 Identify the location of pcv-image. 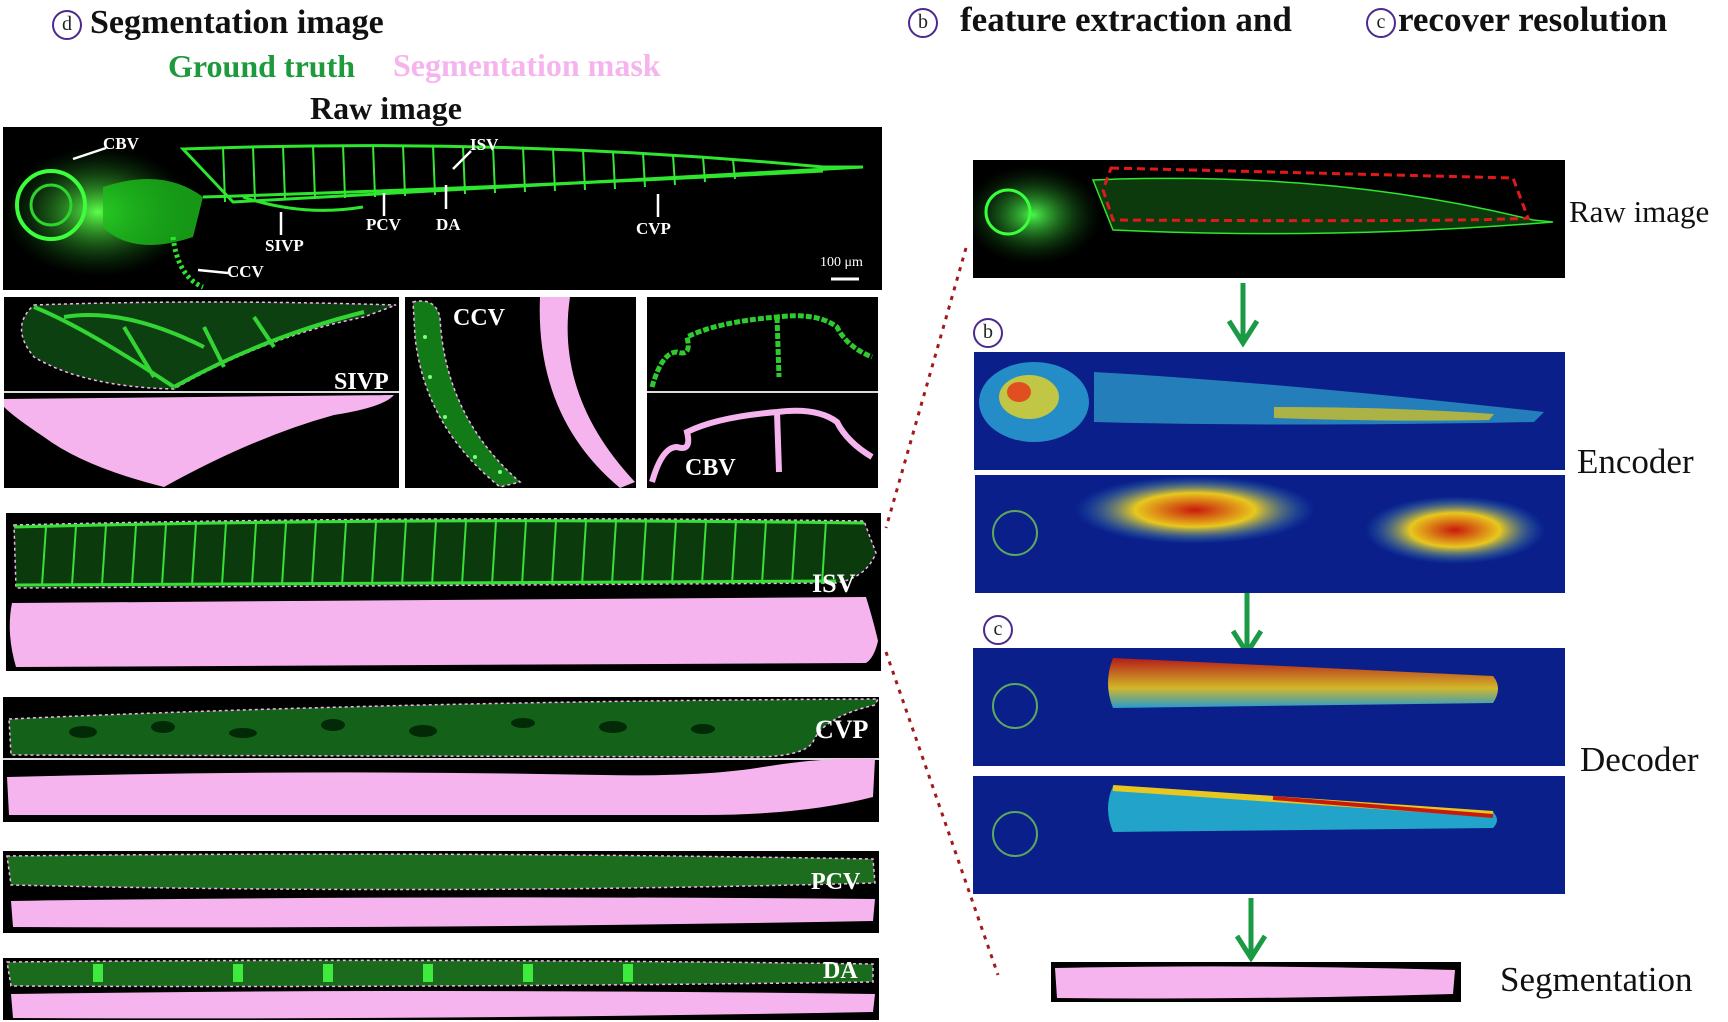
(441, 890).